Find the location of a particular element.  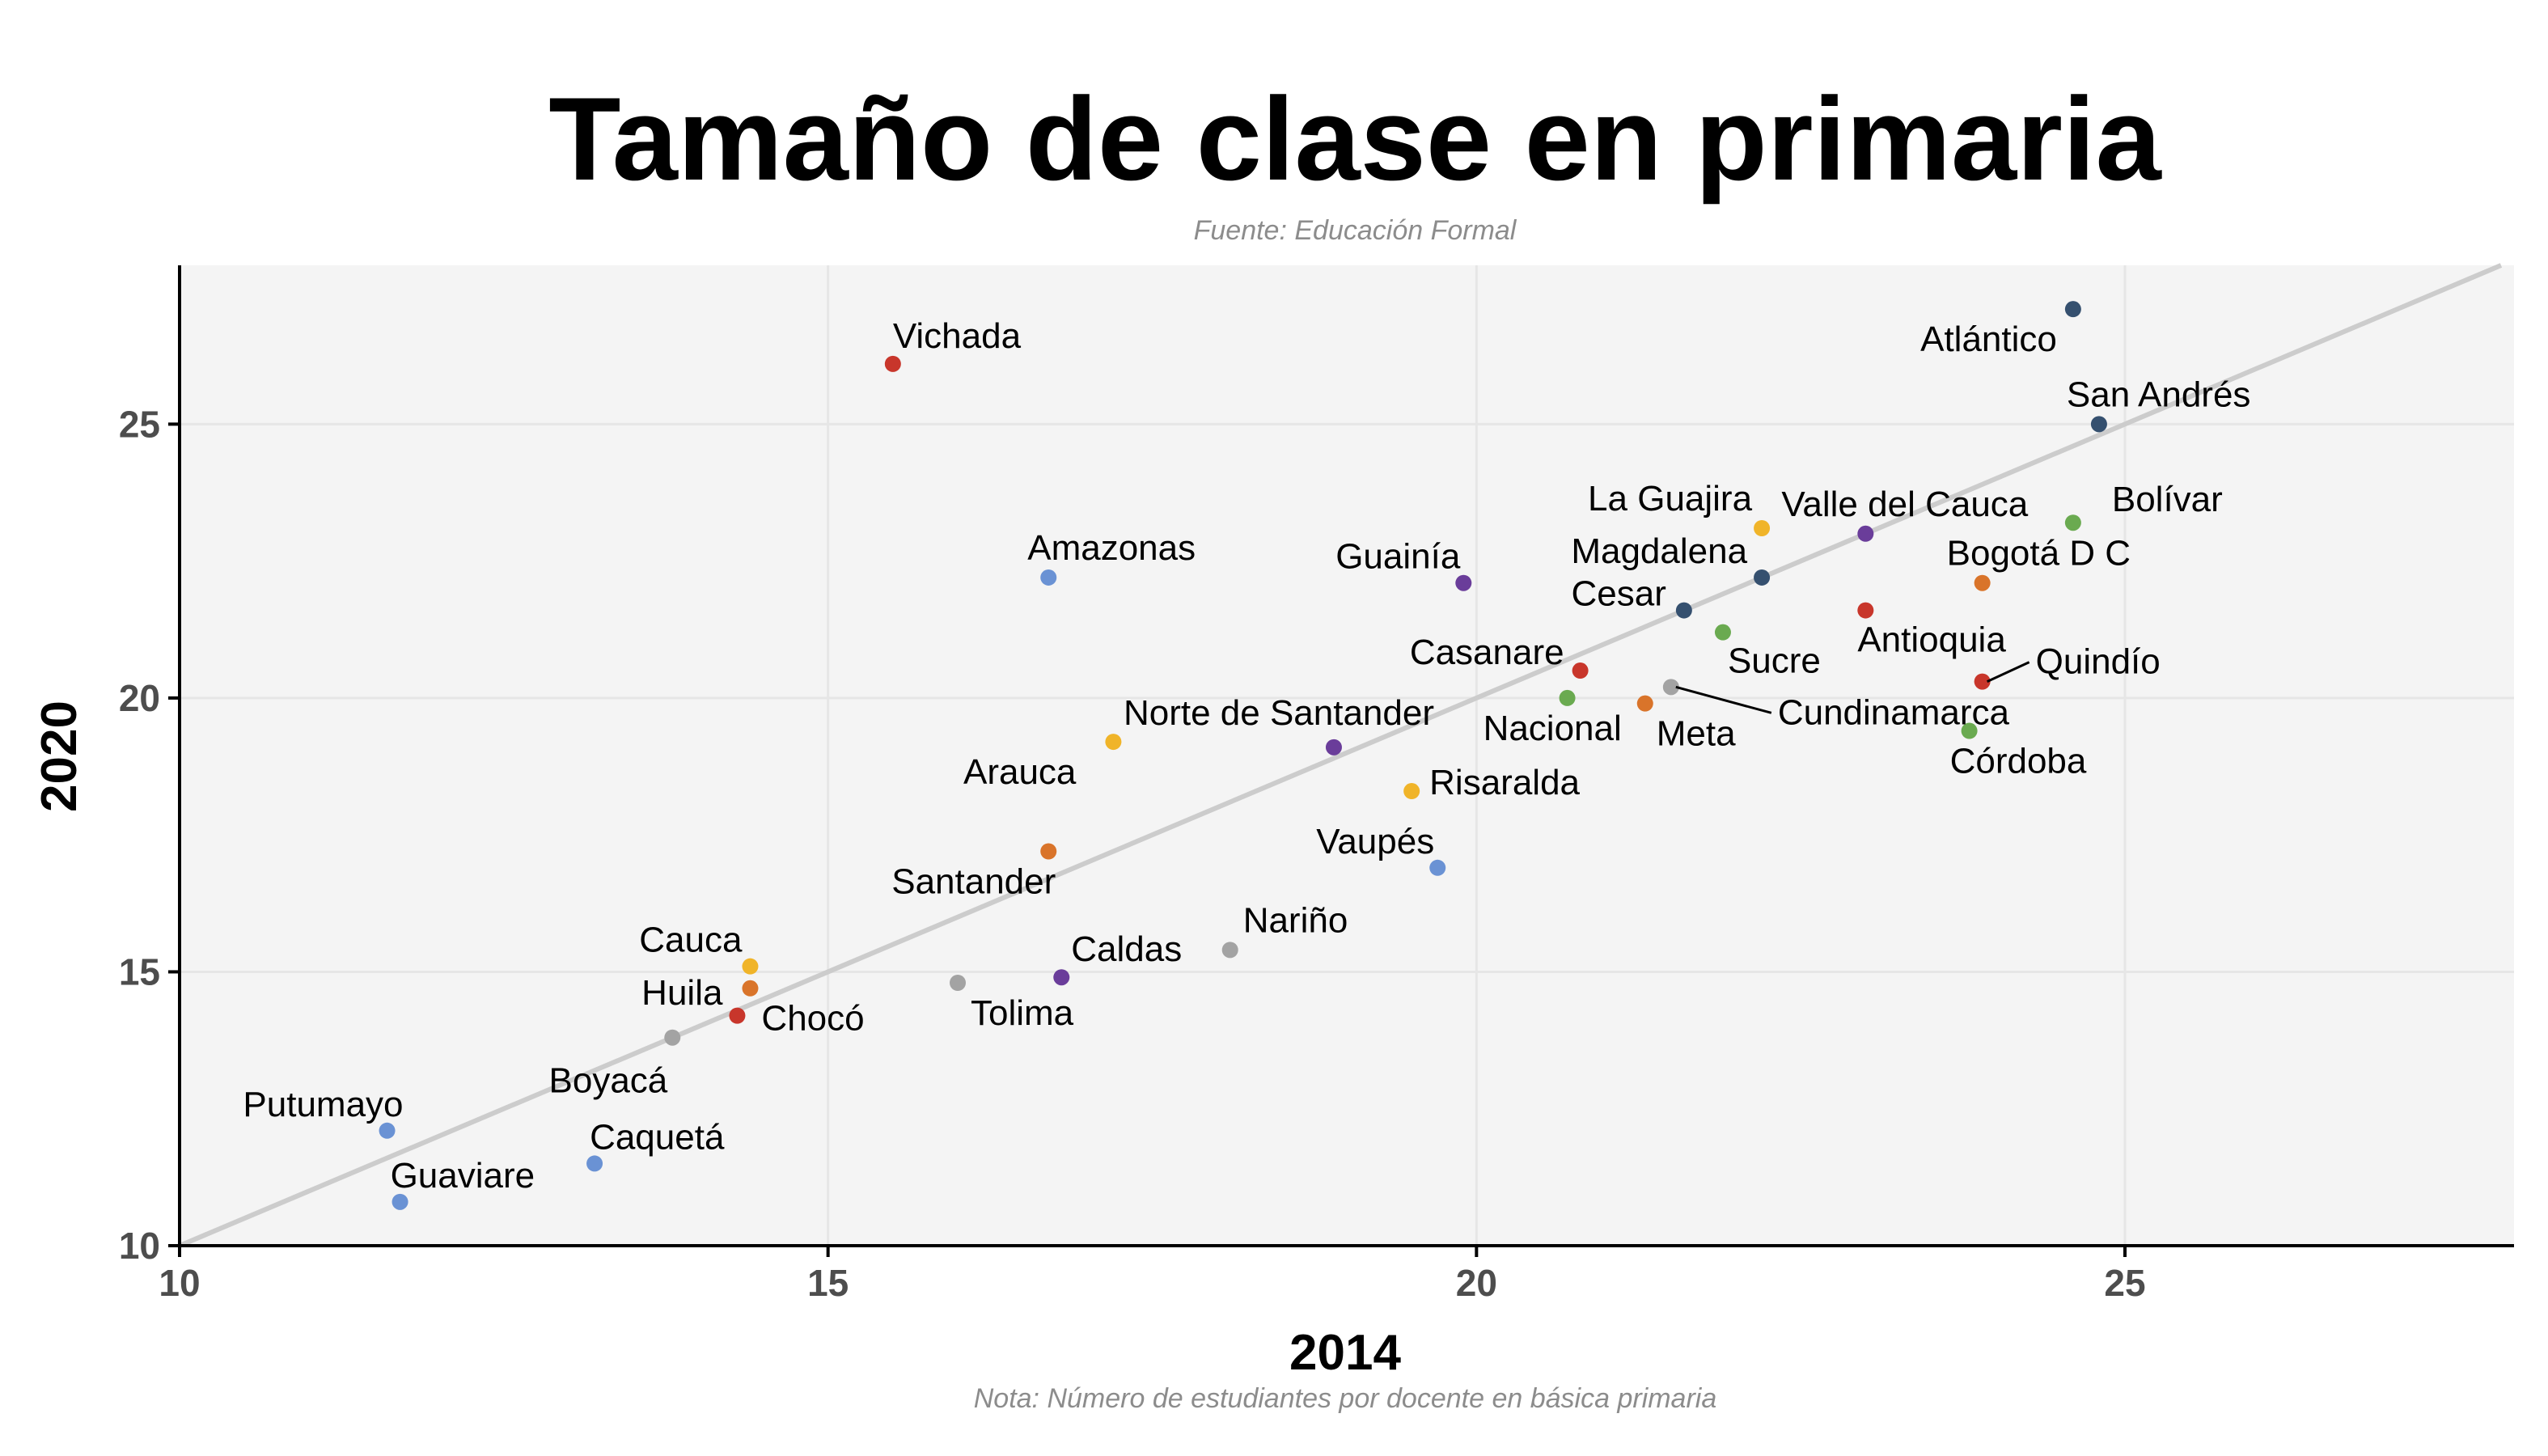

point-label-magdalena: Magdalena is located at coordinates (1659, 551).